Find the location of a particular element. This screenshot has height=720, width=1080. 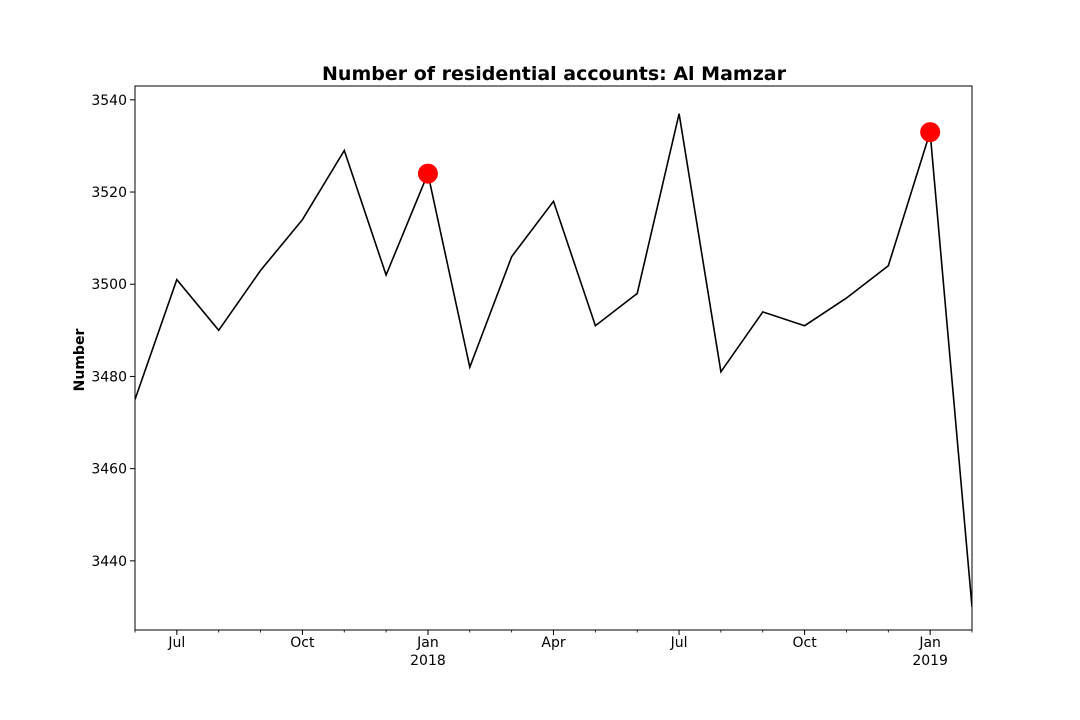

y-tick-label: 3480 is located at coordinates (109, 377).